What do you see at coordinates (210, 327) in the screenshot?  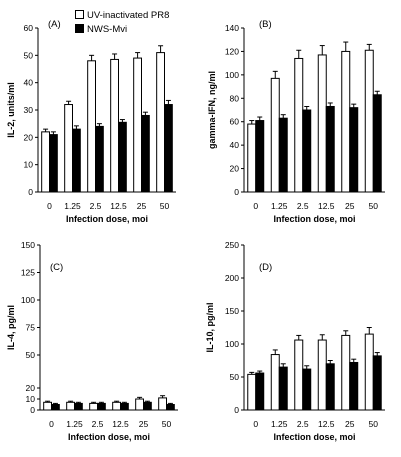 I see `y-axis-title: IL-10, pg/ml` at bounding box center [210, 327].